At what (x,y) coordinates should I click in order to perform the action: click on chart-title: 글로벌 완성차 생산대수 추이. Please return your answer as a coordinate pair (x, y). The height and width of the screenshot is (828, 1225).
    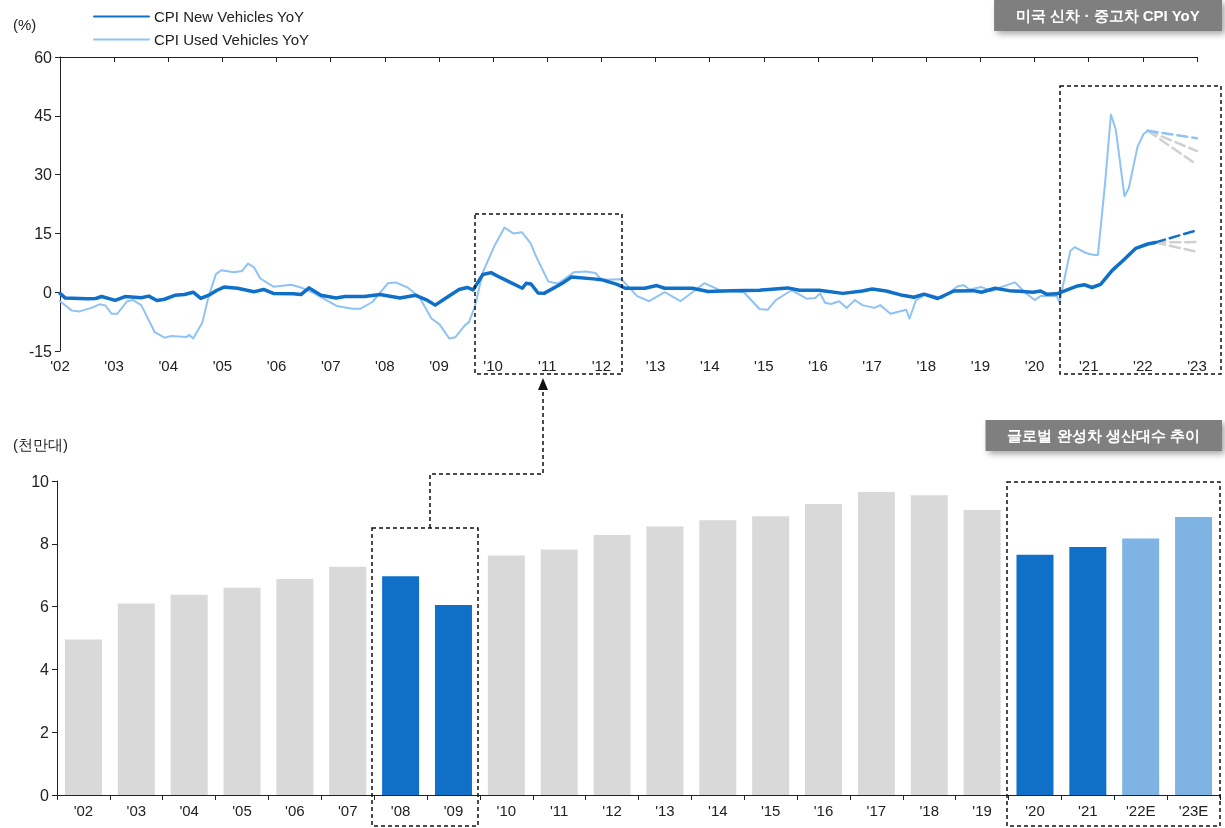
    Looking at the image, I should click on (1104, 435).